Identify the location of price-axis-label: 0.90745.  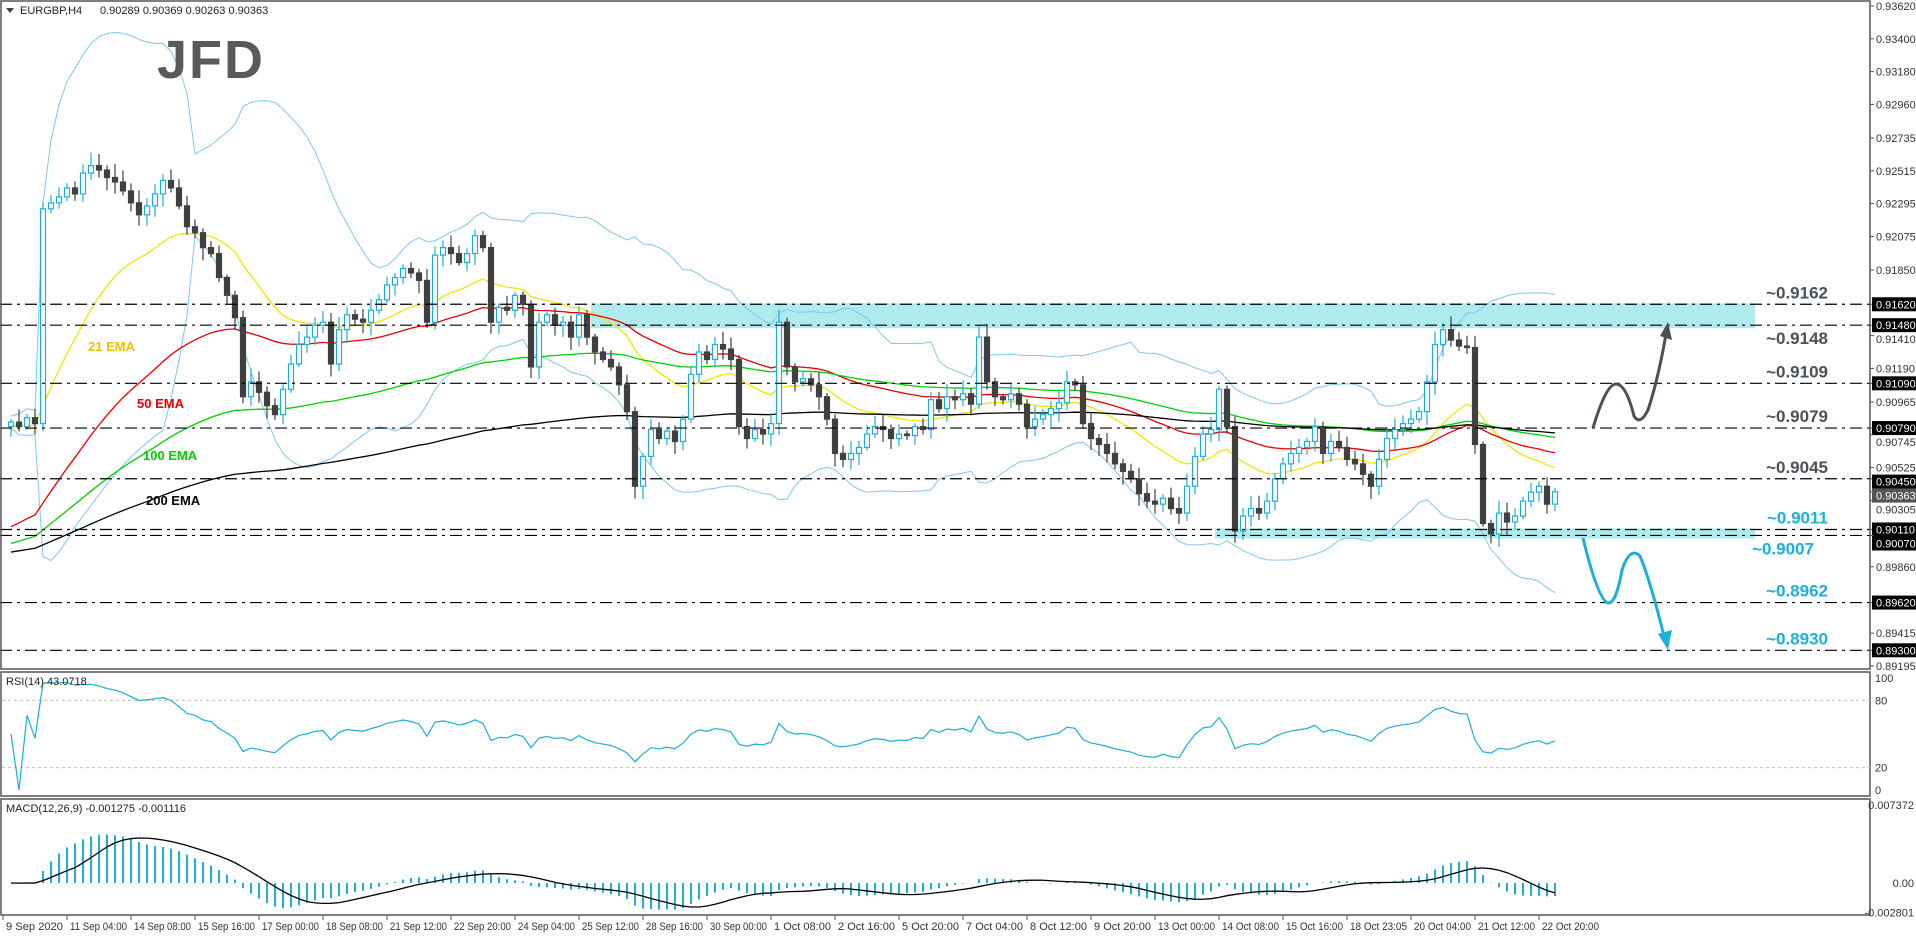
(1896, 443).